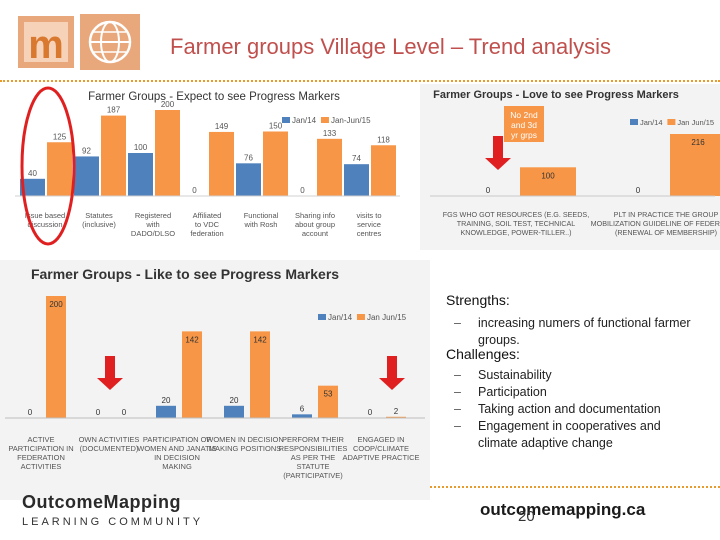 The width and height of the screenshot is (720, 540). What do you see at coordinates (368, 224) in the screenshot?
I see `category-label: visits to service centres` at bounding box center [368, 224].